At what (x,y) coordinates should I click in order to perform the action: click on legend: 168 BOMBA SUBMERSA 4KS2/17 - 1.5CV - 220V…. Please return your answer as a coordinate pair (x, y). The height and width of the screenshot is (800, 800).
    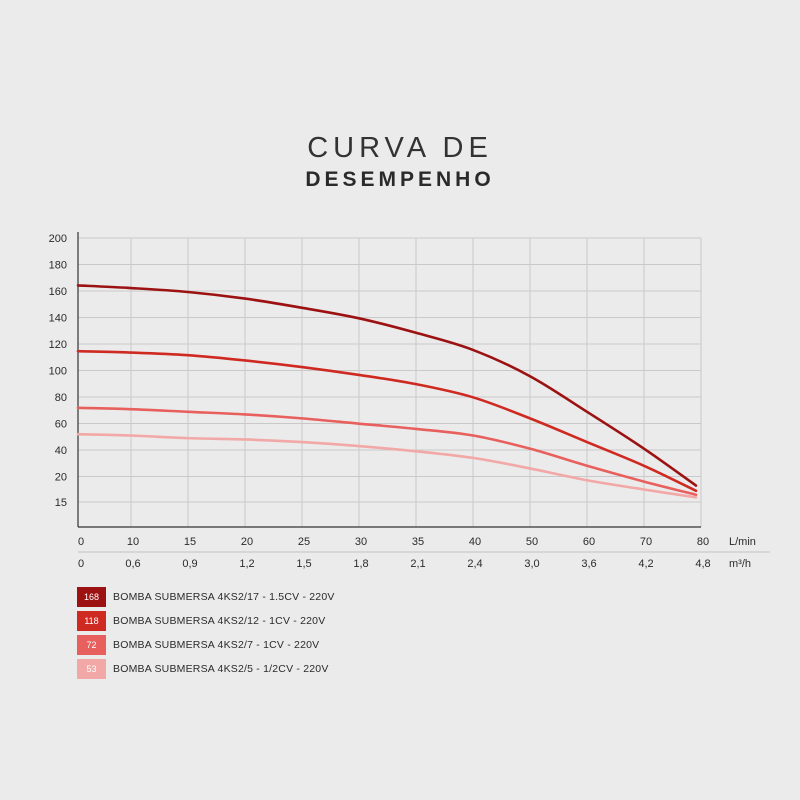
    Looking at the image, I should click on (206, 633).